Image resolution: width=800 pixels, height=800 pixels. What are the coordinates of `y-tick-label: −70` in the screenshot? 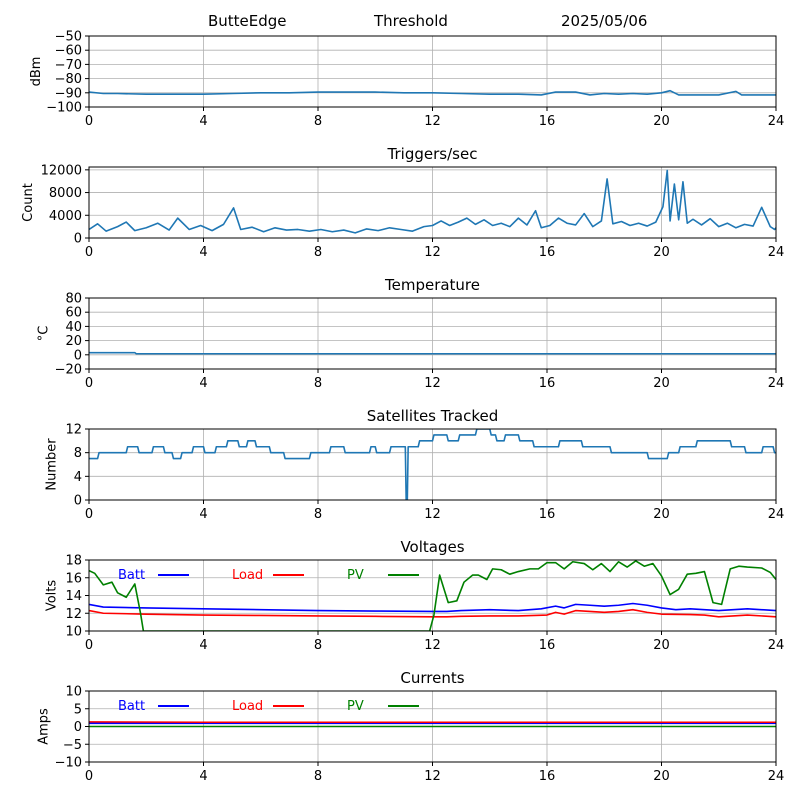 It's located at (68, 65).